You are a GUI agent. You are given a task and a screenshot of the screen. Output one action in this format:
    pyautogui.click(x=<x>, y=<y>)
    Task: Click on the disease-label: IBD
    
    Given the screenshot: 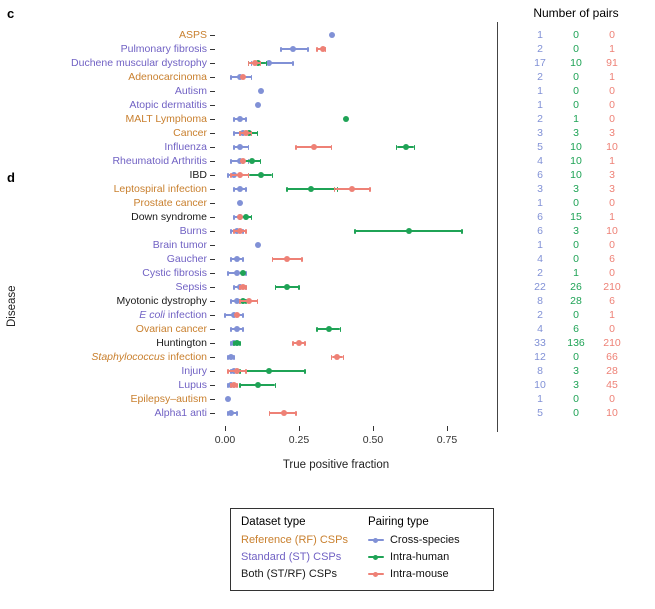 What is the action you would take?
    pyautogui.click(x=198, y=175)
    